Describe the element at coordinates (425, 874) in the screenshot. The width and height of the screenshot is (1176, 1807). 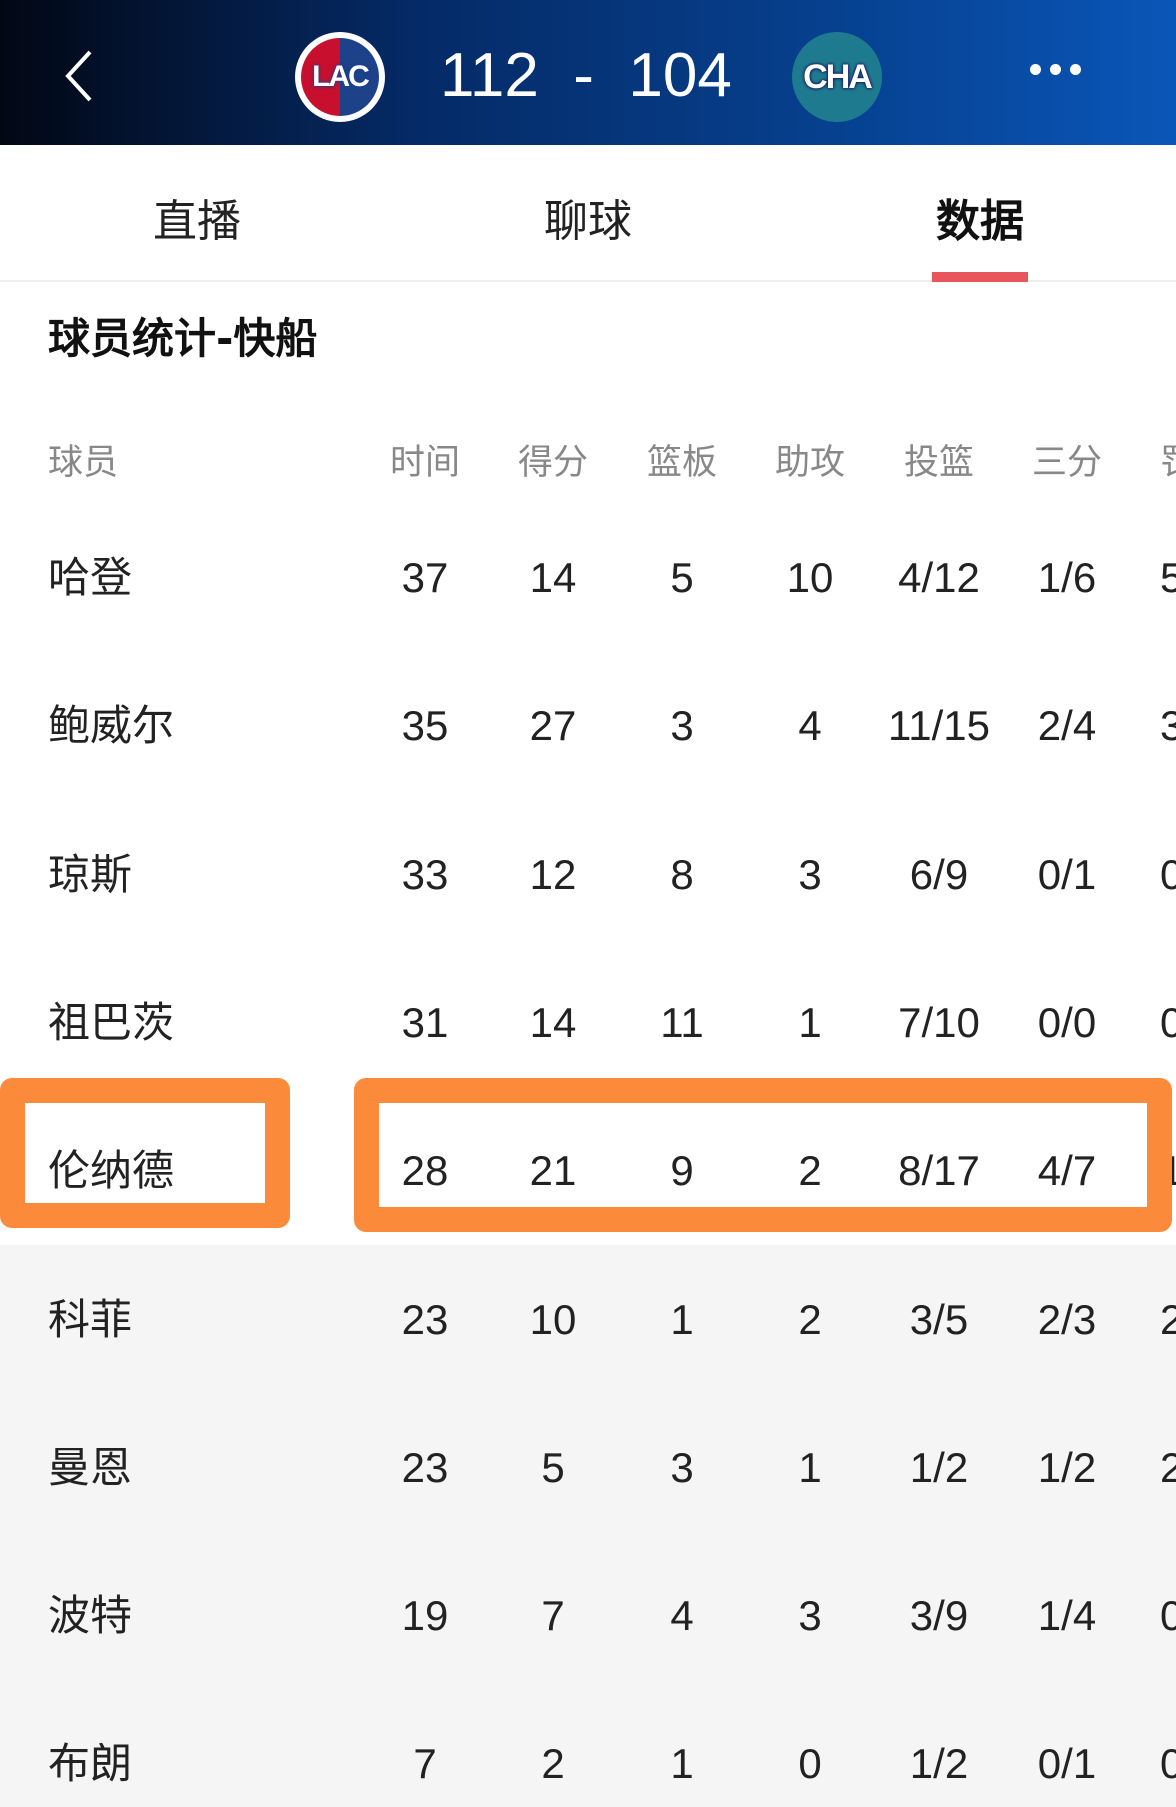
I see `stat-cell: 33` at that location.